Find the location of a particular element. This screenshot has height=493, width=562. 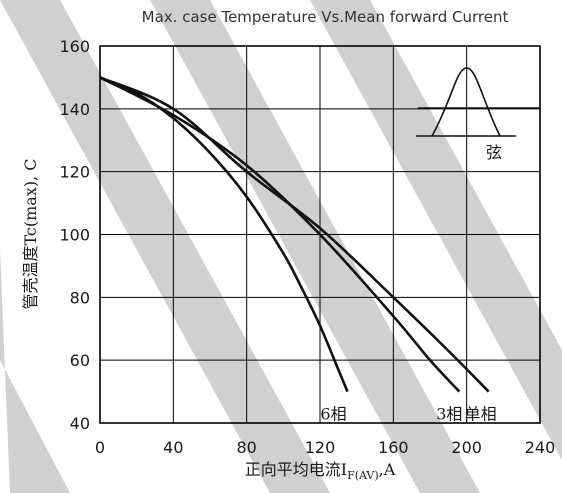

x-tick-label: 240 is located at coordinates (540, 447).